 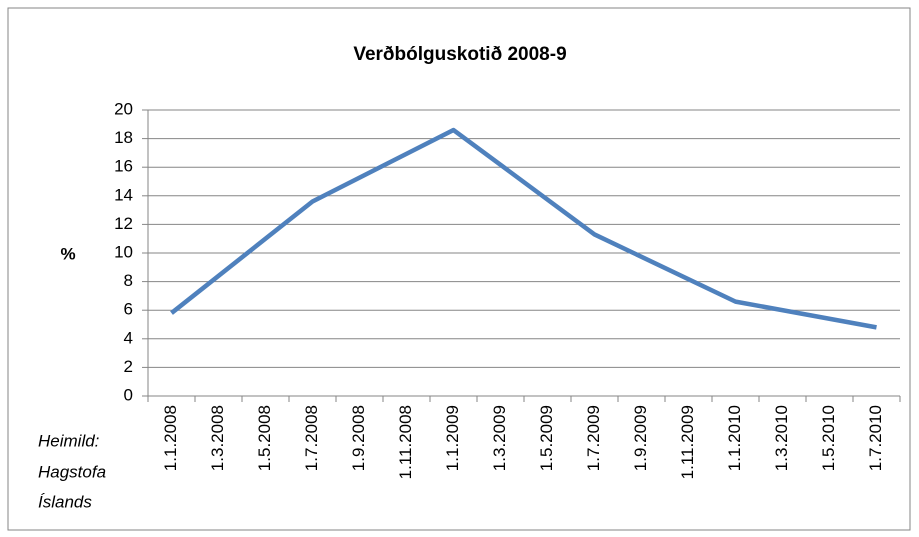 What do you see at coordinates (264, 438) in the screenshot?
I see `x-tick-label: 1.5.2008` at bounding box center [264, 438].